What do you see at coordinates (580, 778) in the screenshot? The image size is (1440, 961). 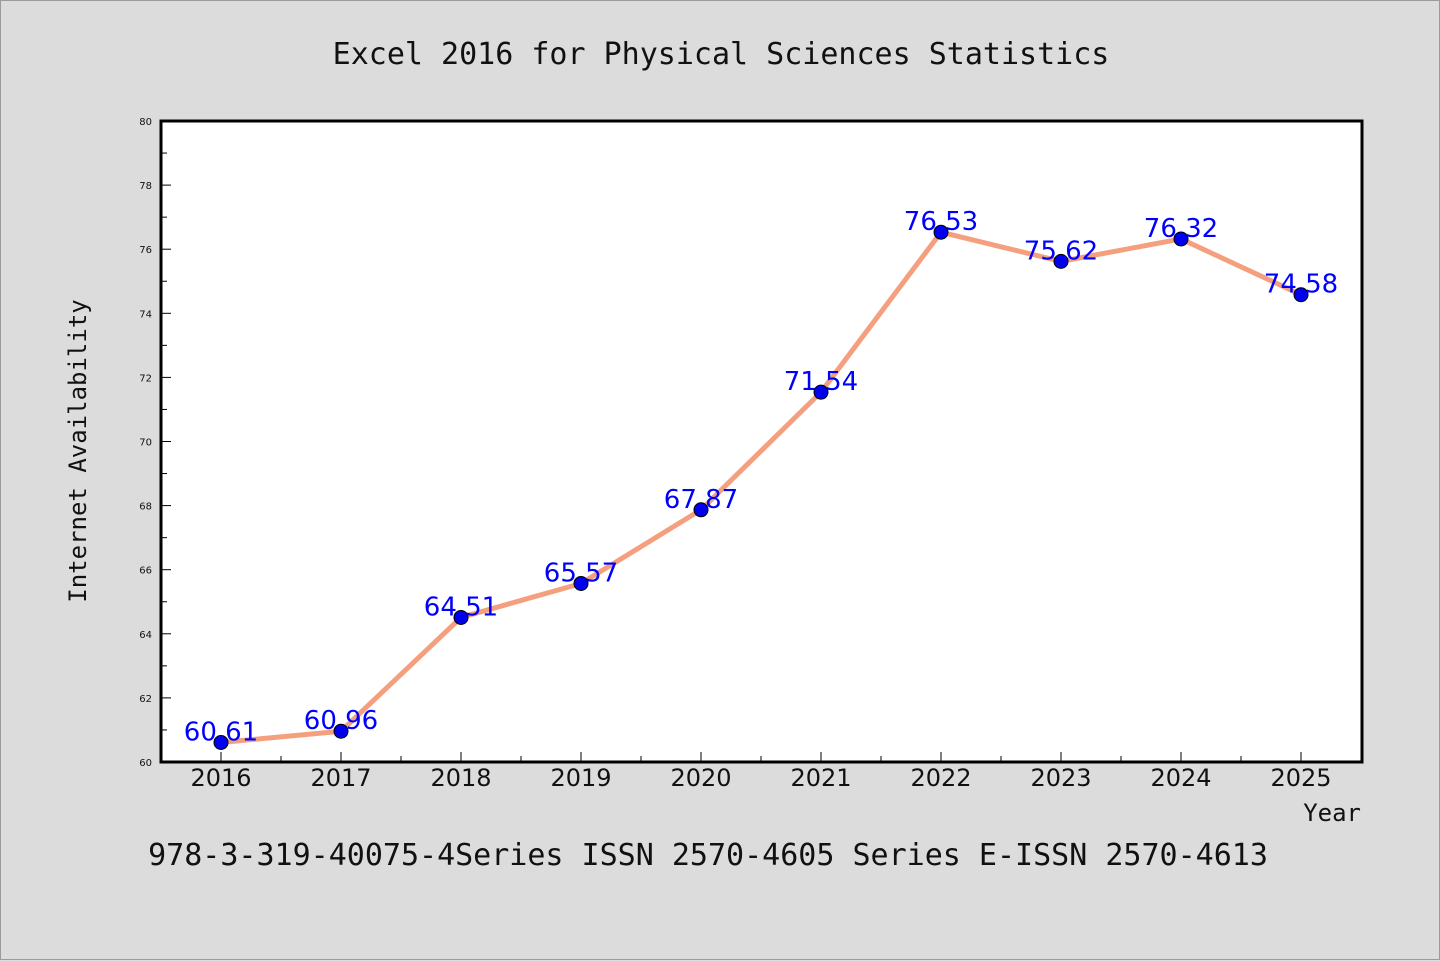 I see `x-tick-label: 2019` at bounding box center [580, 778].